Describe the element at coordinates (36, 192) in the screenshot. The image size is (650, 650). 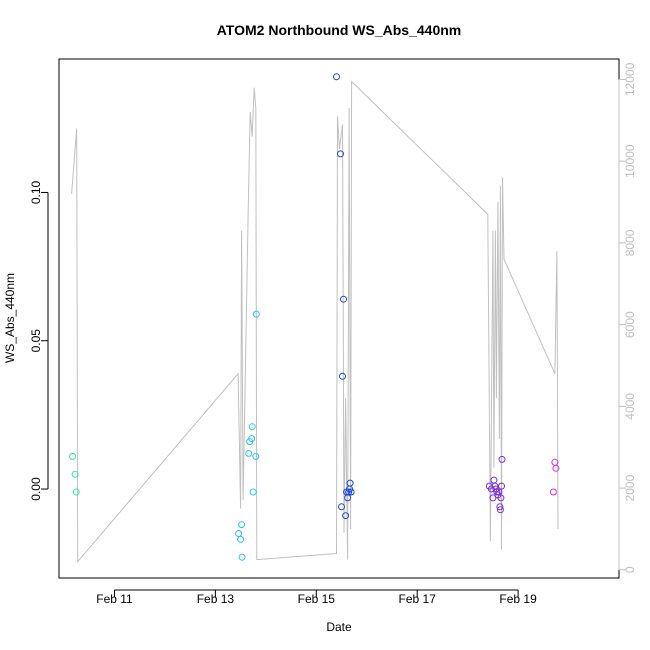
I see `y-tick-label: 0.10` at that location.